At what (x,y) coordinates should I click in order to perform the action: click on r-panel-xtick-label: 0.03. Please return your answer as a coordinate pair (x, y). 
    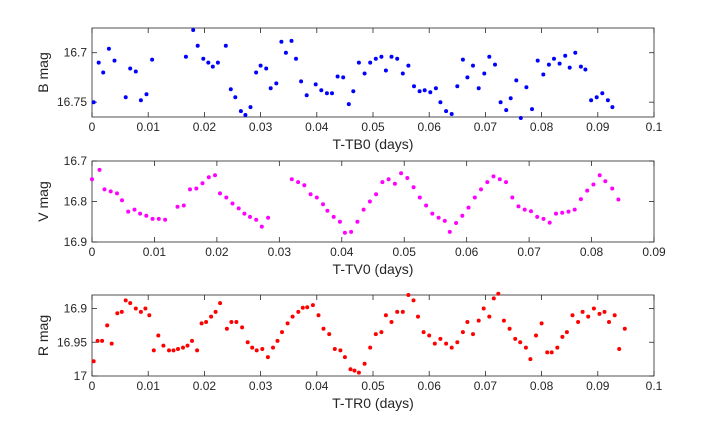
    Looking at the image, I should click on (261, 386).